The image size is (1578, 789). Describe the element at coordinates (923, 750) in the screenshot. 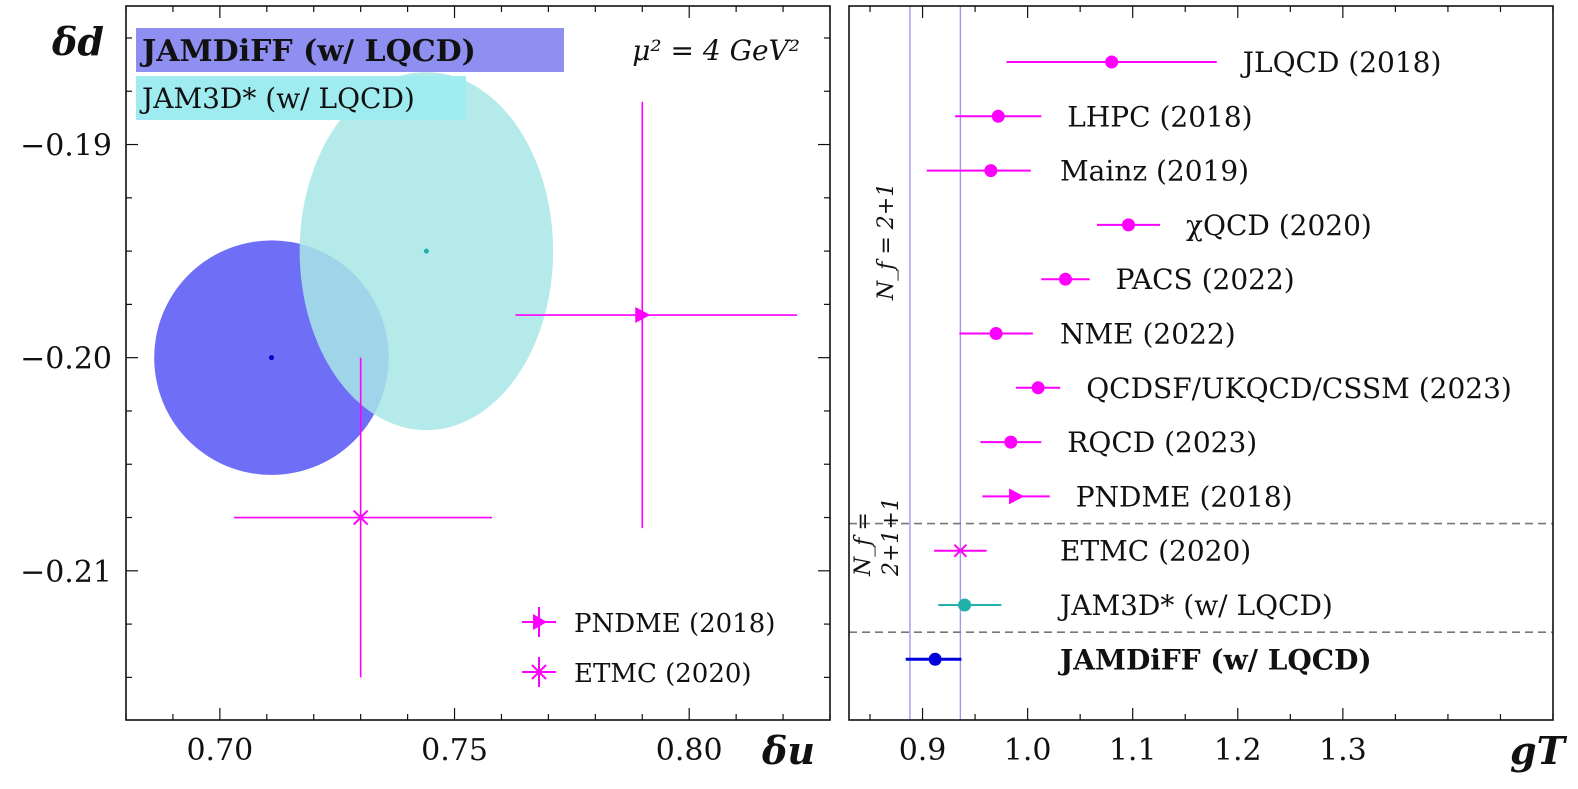

I see `gt-tick-label: 0.9` at that location.